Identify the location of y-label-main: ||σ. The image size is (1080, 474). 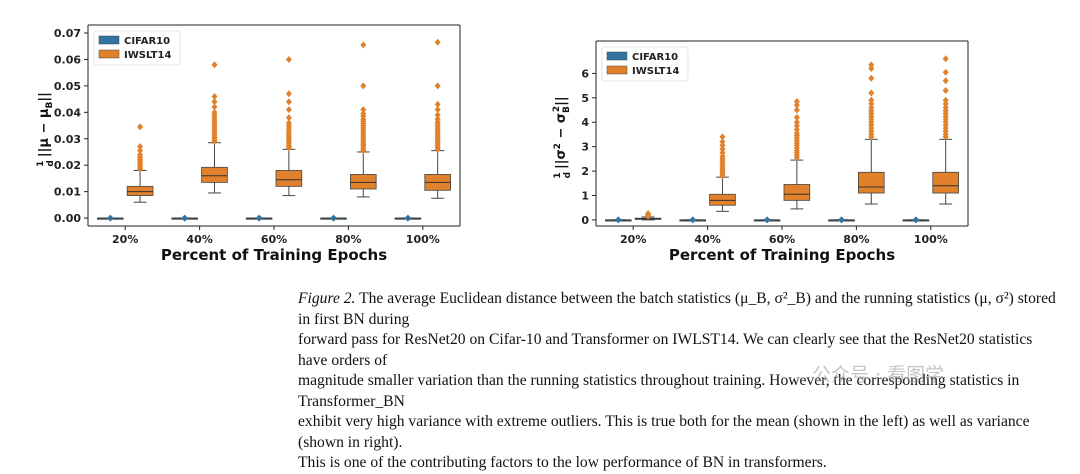
(561, 159).